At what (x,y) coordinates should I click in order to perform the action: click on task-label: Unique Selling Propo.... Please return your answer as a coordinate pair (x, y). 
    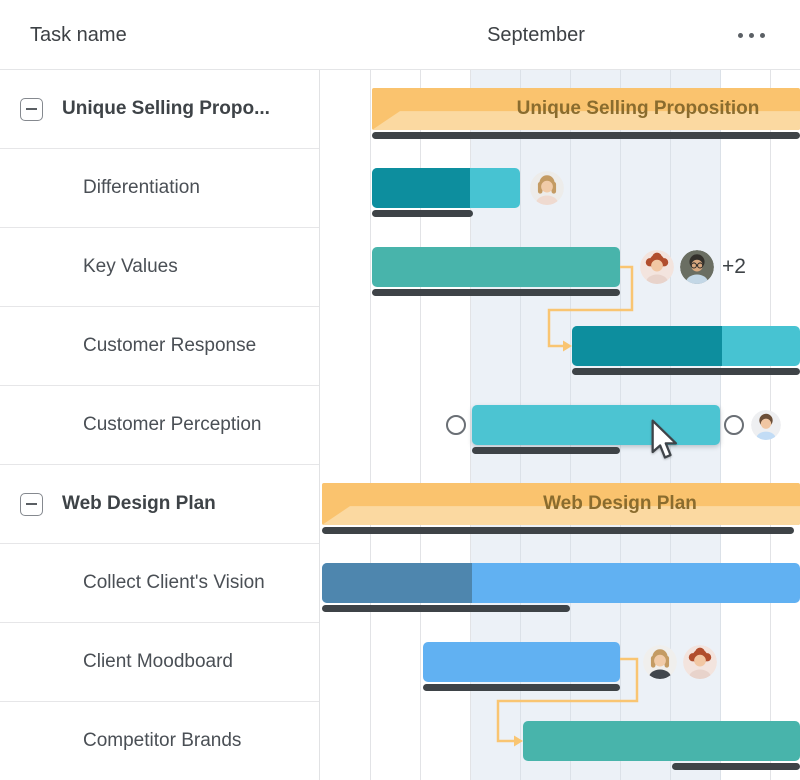
    Looking at the image, I should click on (166, 108).